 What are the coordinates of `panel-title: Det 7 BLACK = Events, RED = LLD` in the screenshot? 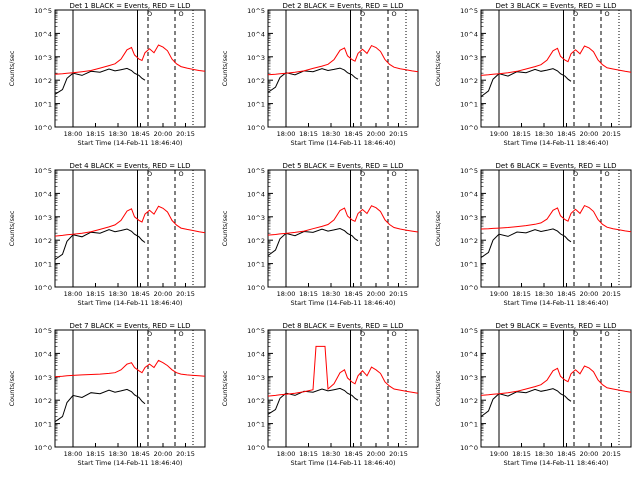 It's located at (130, 326).